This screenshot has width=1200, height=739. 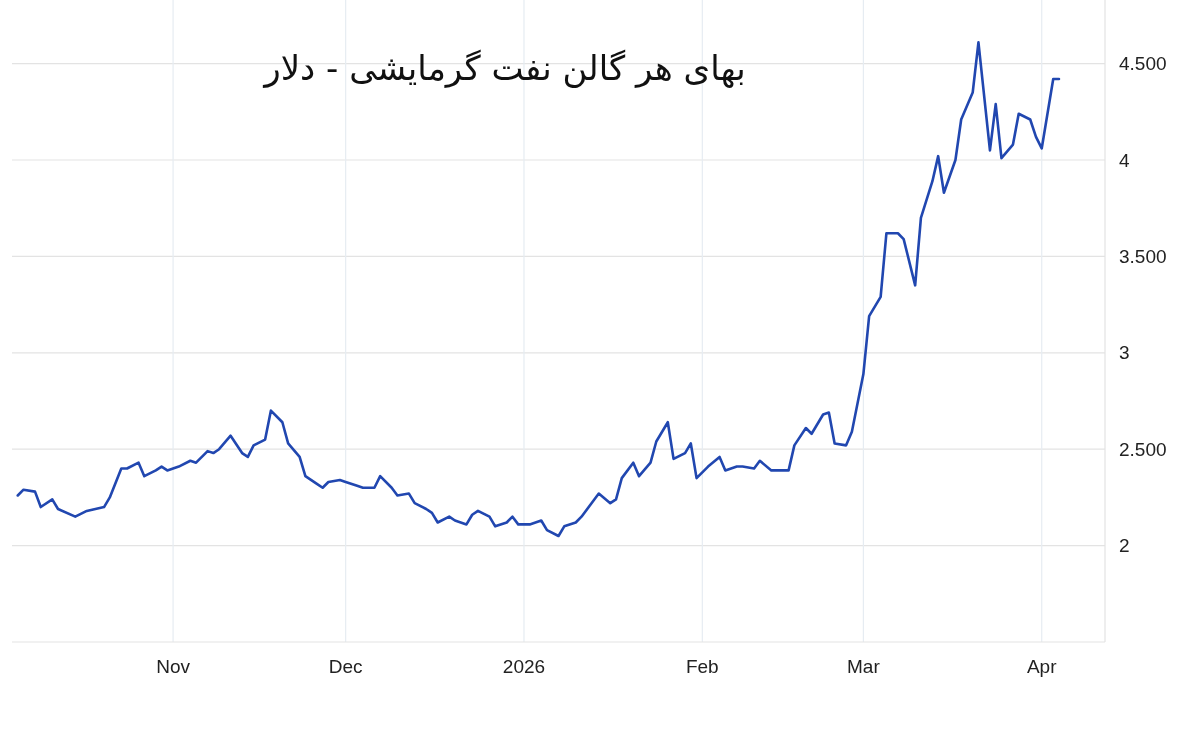 What do you see at coordinates (1143, 257) in the screenshot?
I see `y-tick-label: 3.500` at bounding box center [1143, 257].